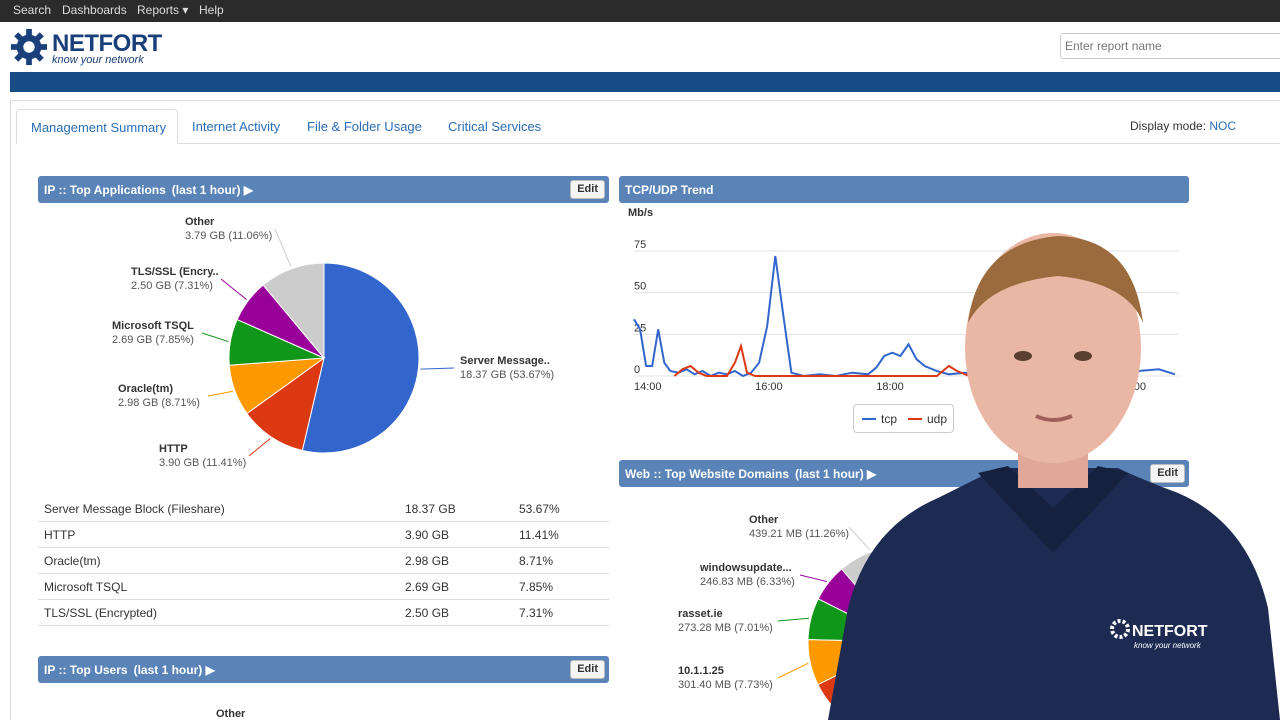 This screenshot has width=1280, height=720. I want to click on gear-icon, so click(29, 47).